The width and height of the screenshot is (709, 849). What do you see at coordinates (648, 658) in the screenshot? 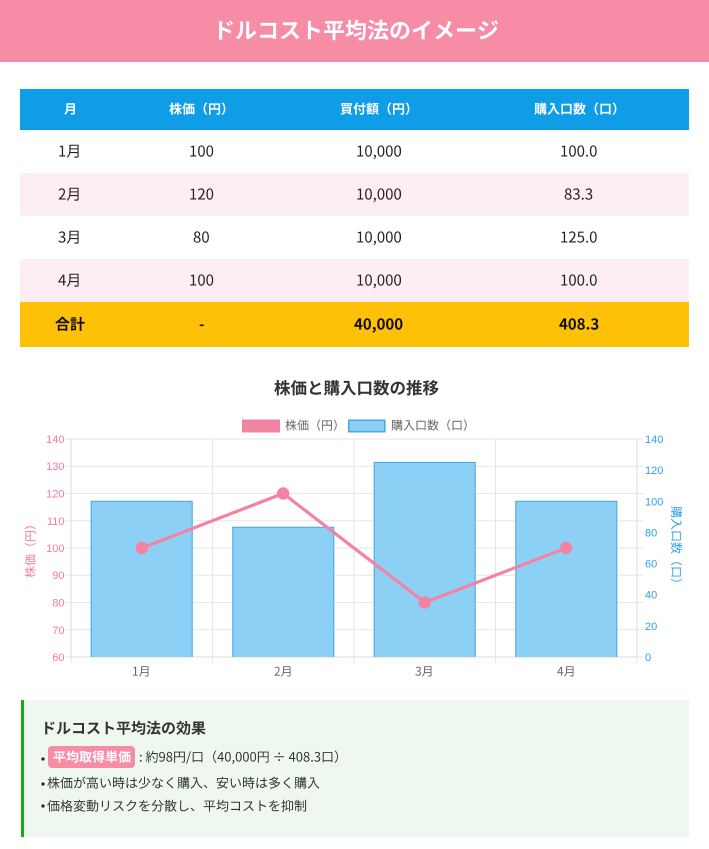
I see `svg-text: 0` at bounding box center [648, 658].